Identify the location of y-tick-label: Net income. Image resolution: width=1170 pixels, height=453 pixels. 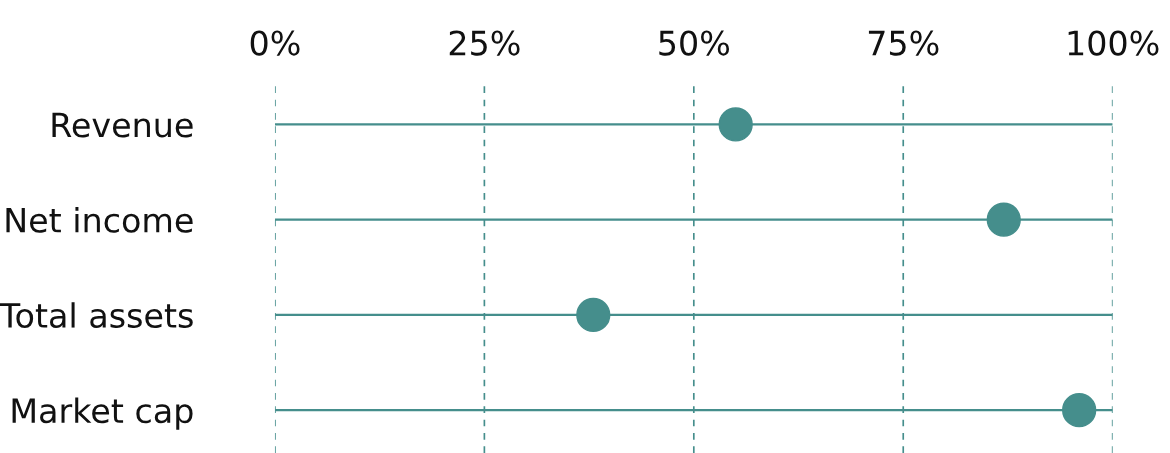
(99, 219).